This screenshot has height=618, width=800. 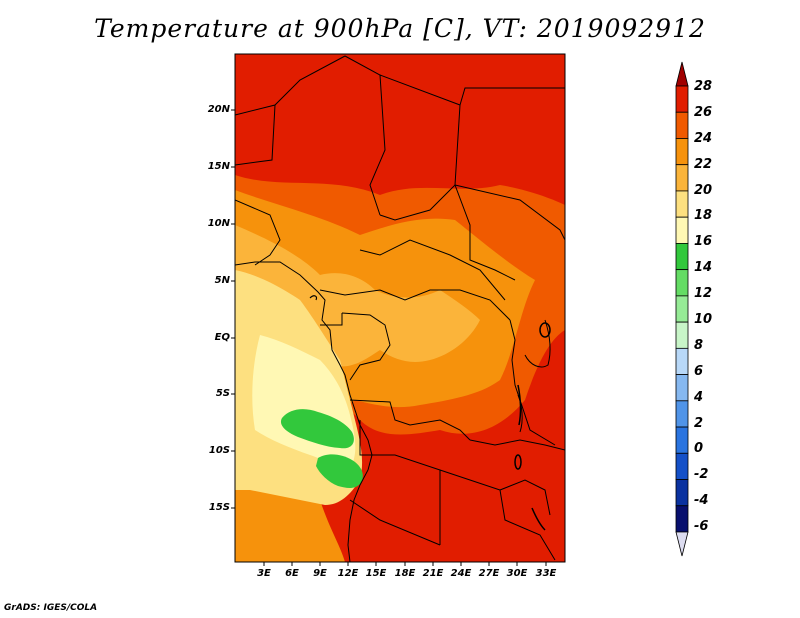 I want to click on colorbar-label: 4, so click(x=699, y=397).